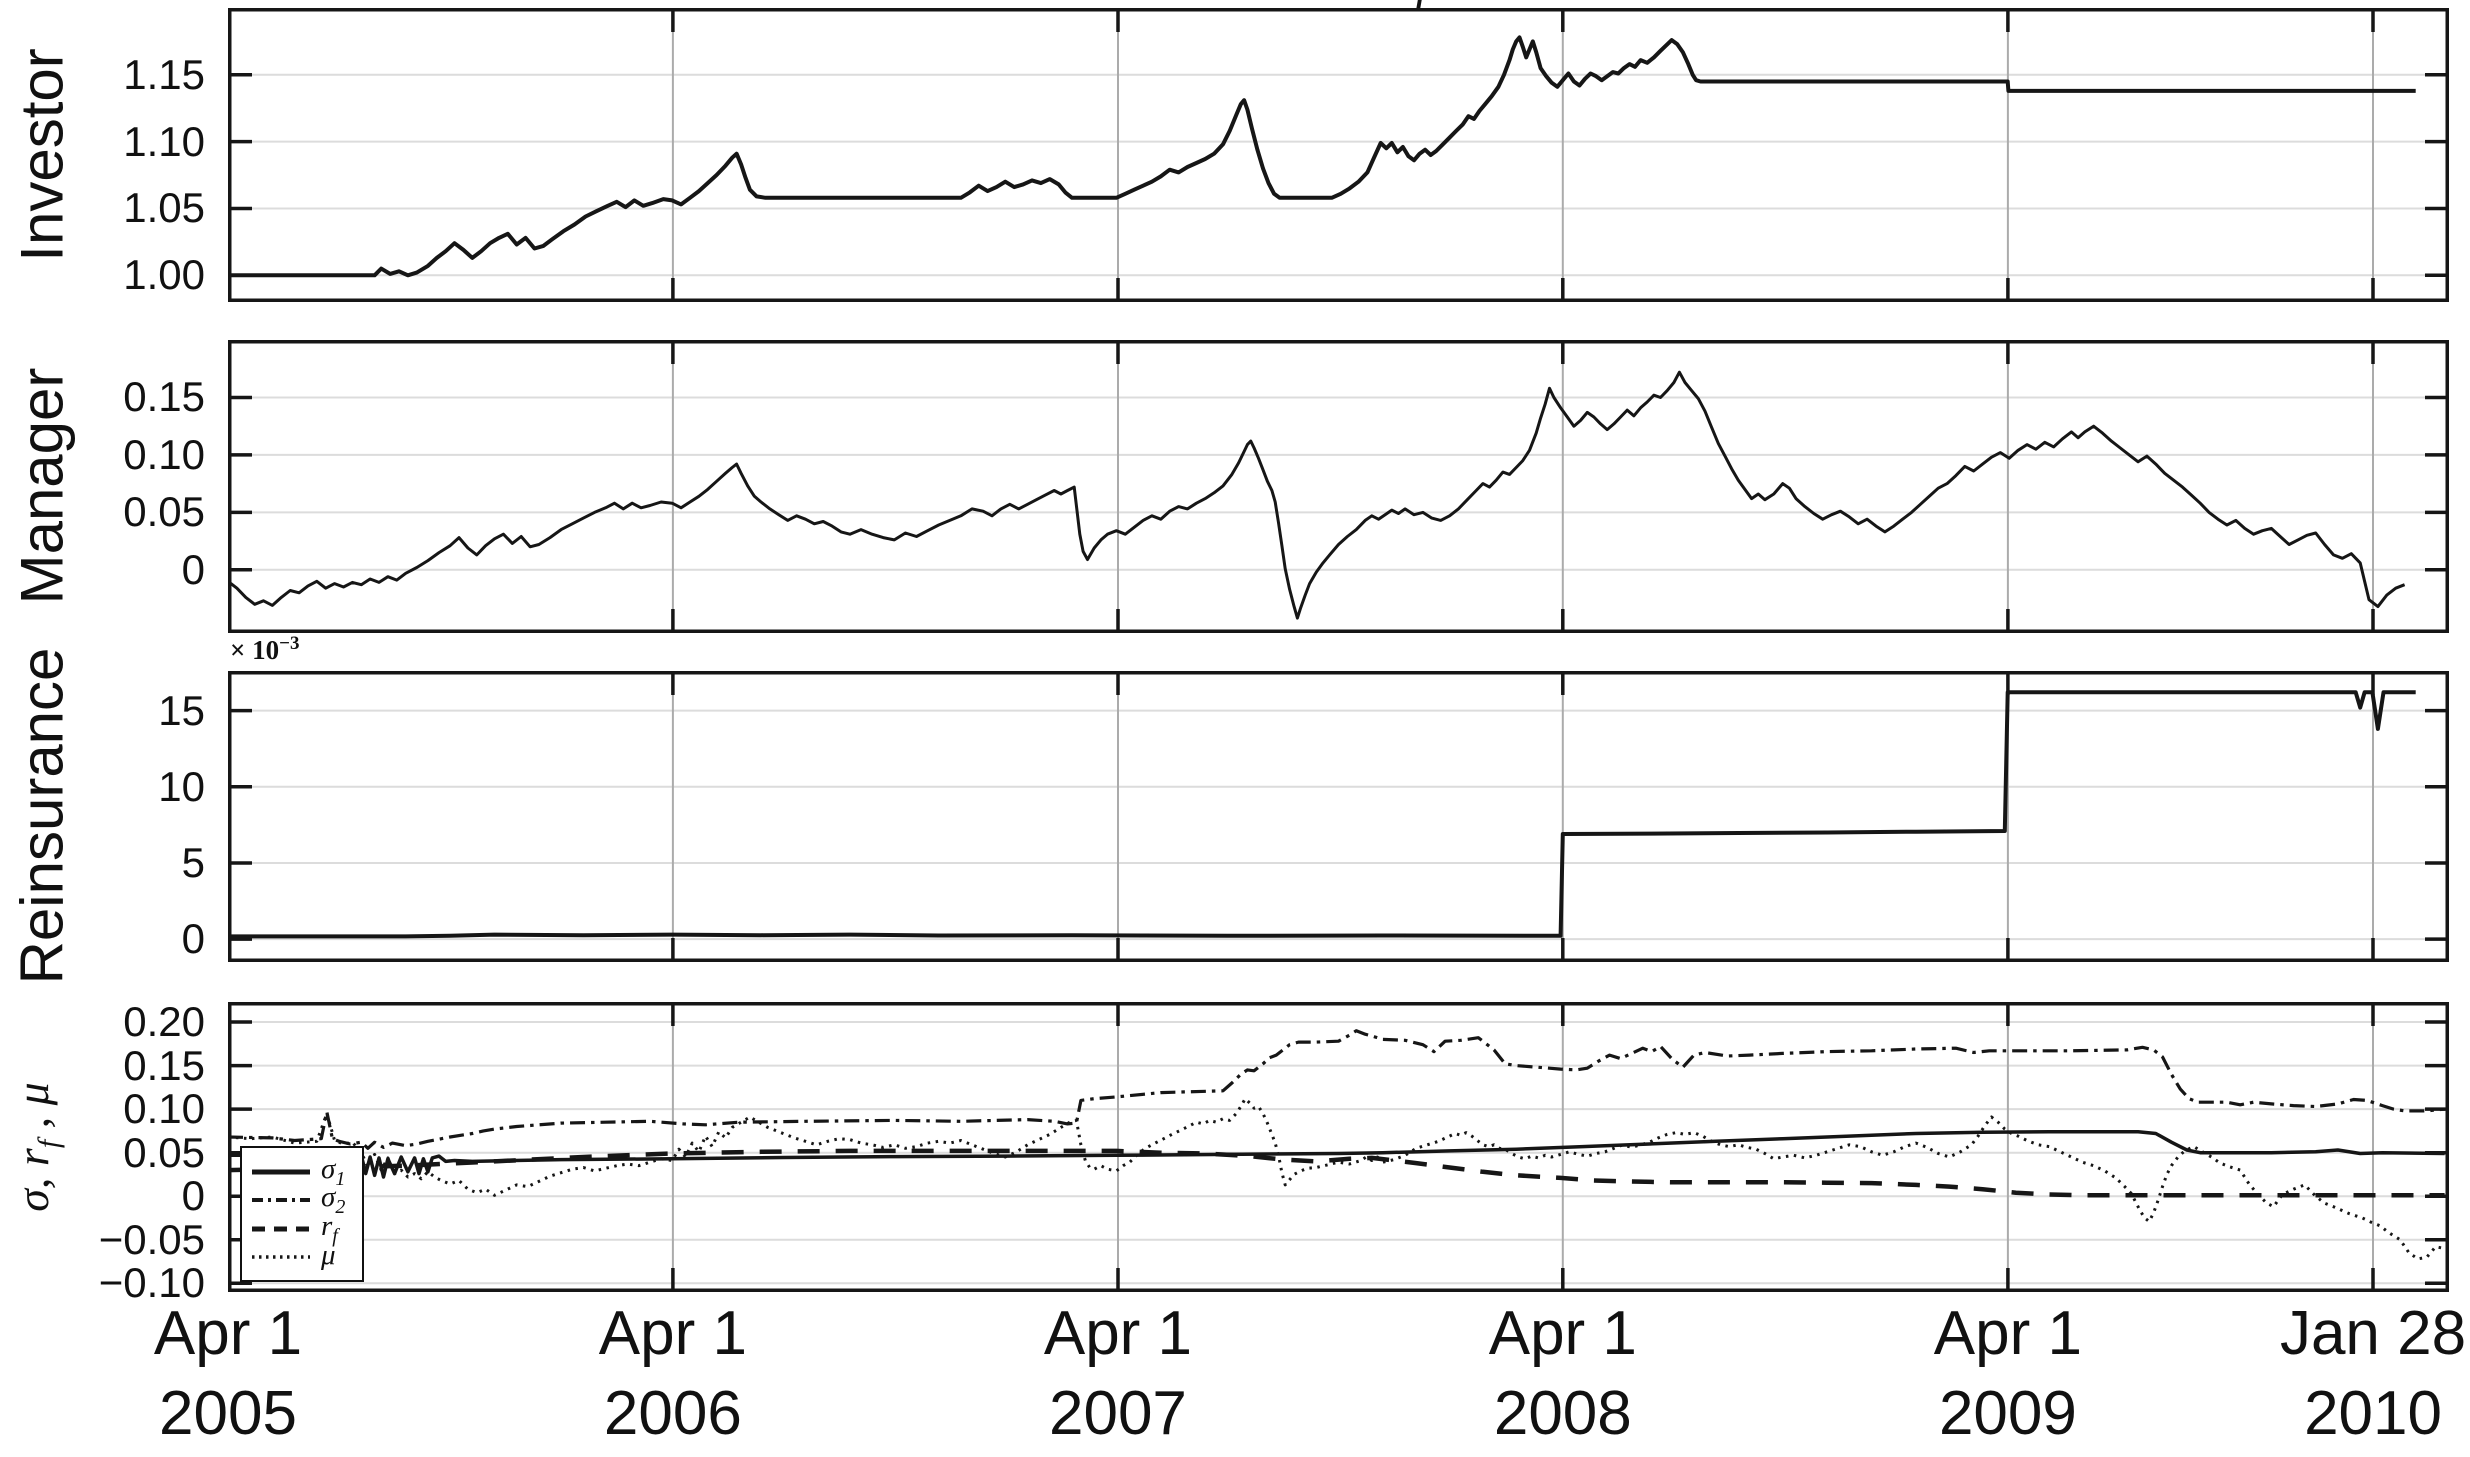  I want to click on x-tick-label: 2009, so click(2007, 1413).